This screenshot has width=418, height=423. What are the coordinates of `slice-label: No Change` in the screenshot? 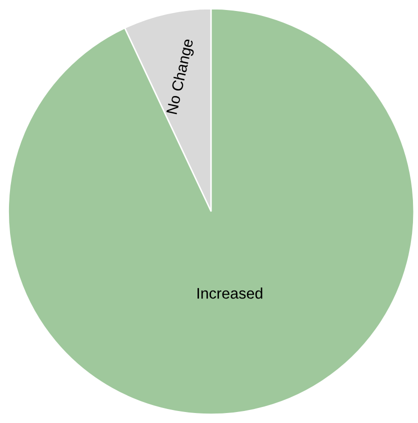 It's located at (181, 76).